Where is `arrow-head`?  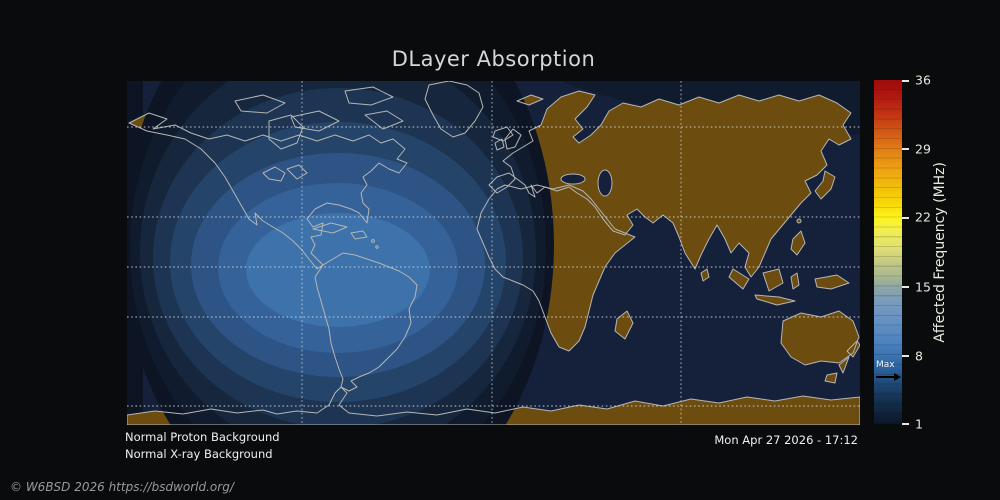 arrow-head is located at coordinates (897, 377).